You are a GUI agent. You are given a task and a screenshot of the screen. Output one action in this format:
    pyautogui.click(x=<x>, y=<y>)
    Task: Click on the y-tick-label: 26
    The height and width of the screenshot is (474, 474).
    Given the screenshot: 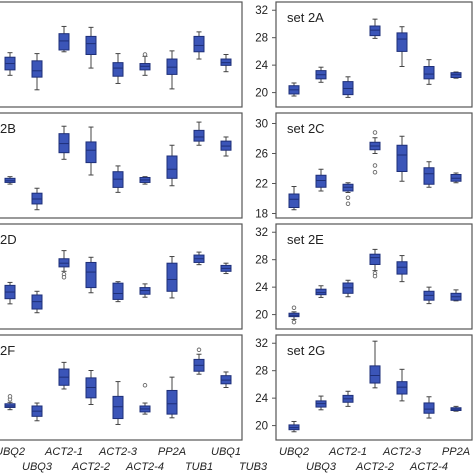 What is the action you would take?
    pyautogui.click(x=261, y=155)
    